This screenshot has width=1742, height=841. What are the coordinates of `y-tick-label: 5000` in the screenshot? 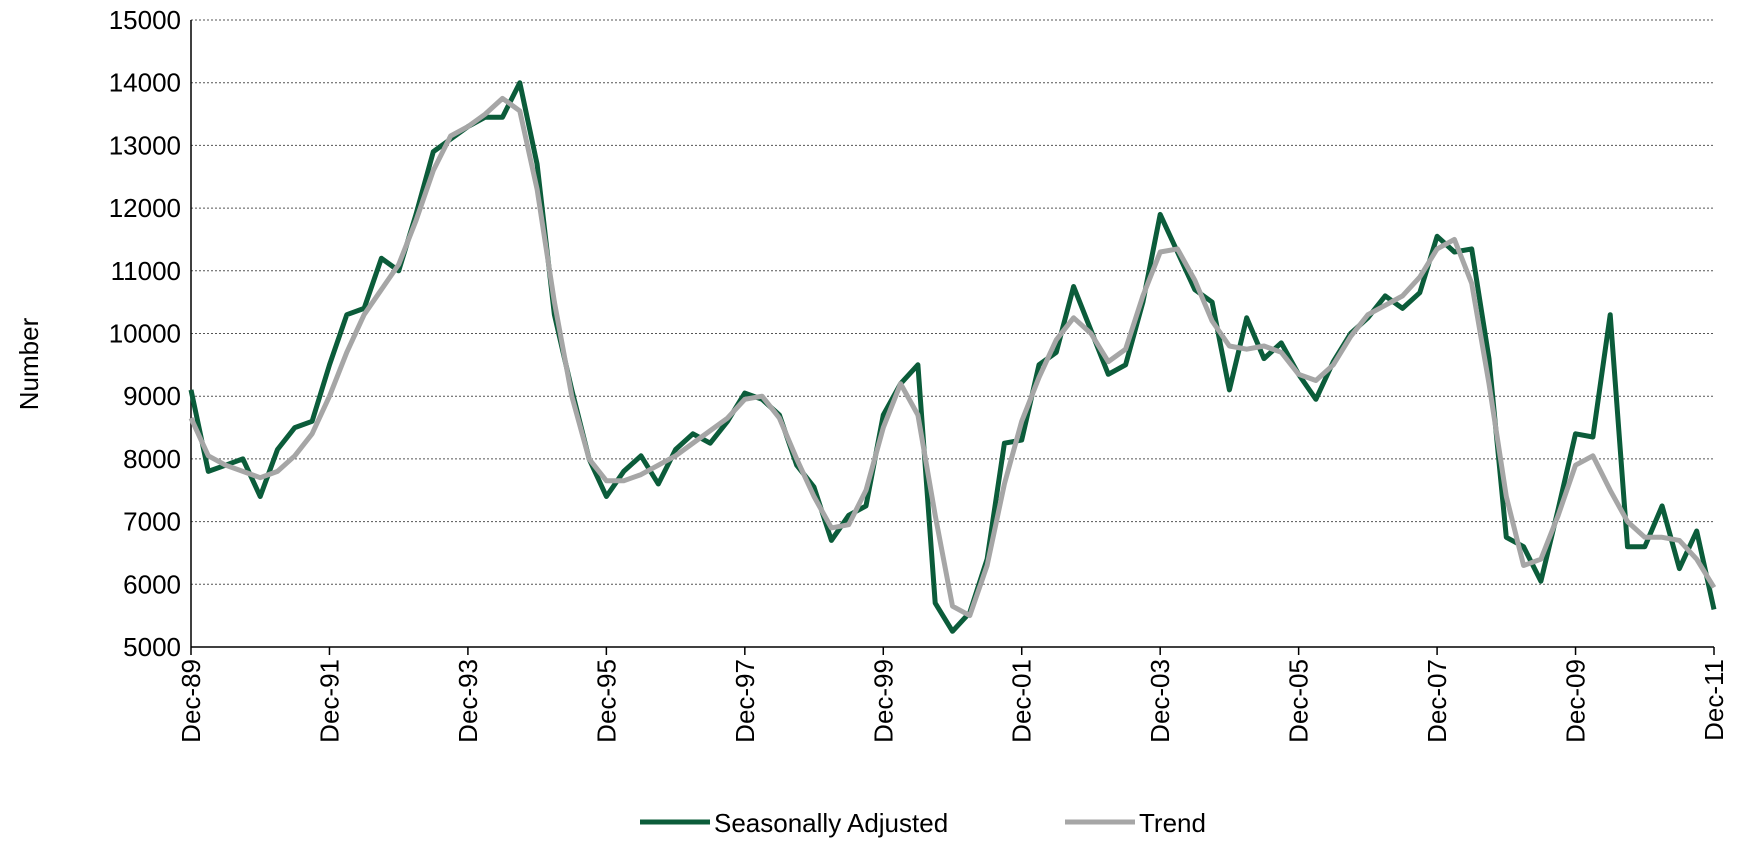 It's located at (152, 647).